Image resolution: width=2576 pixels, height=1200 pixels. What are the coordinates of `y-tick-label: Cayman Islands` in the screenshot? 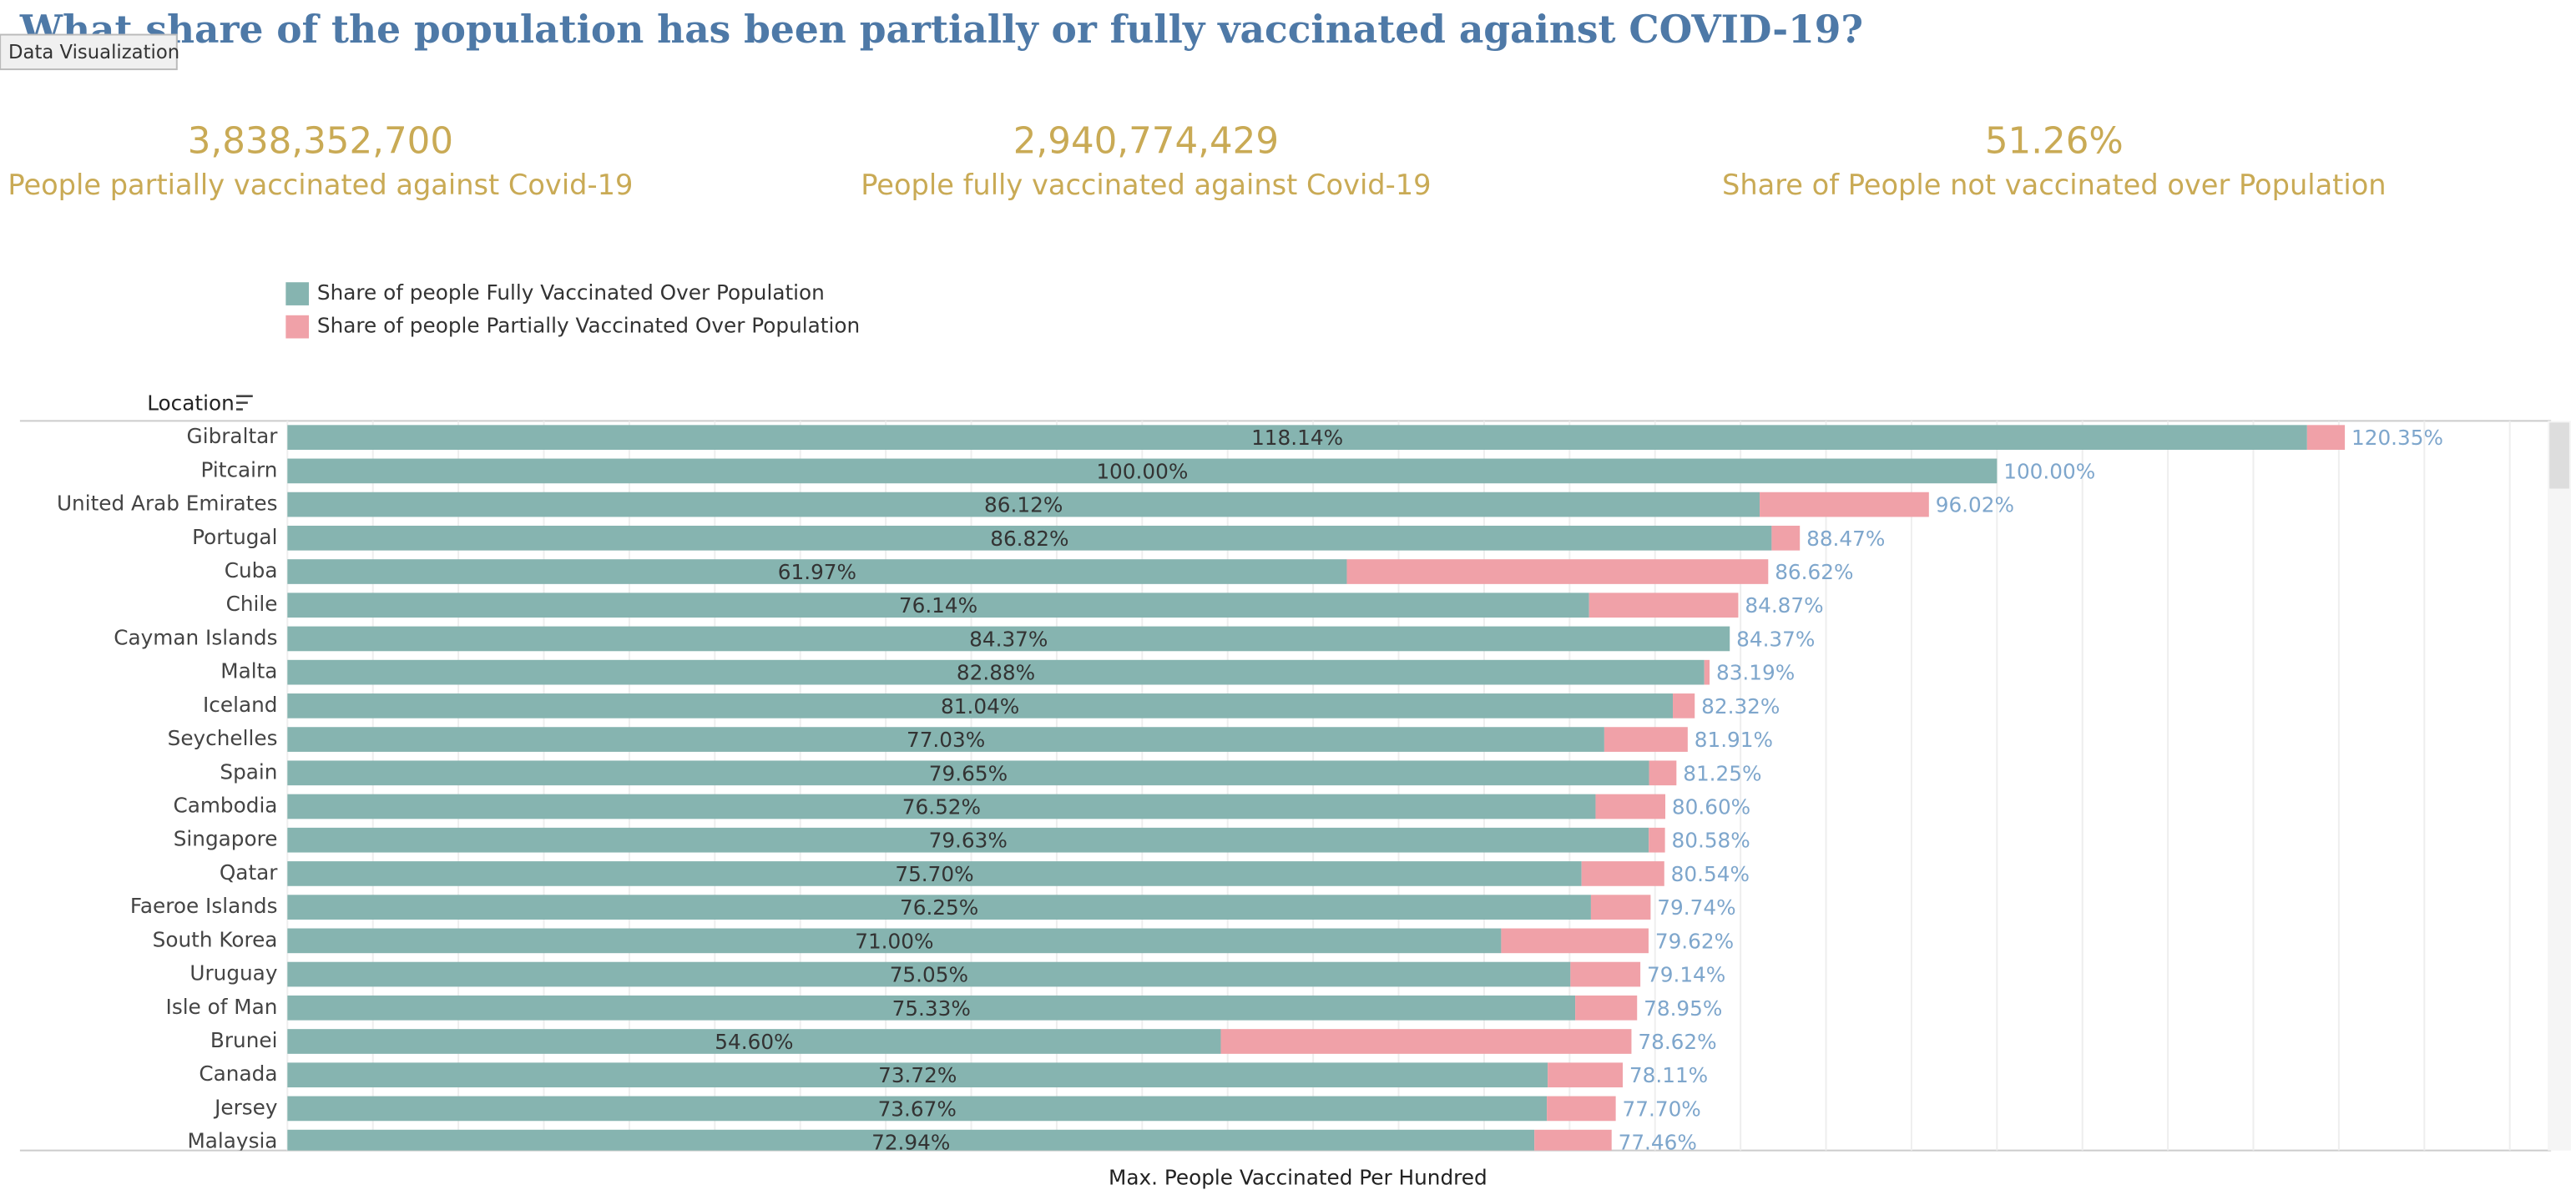 It's located at (195, 637).